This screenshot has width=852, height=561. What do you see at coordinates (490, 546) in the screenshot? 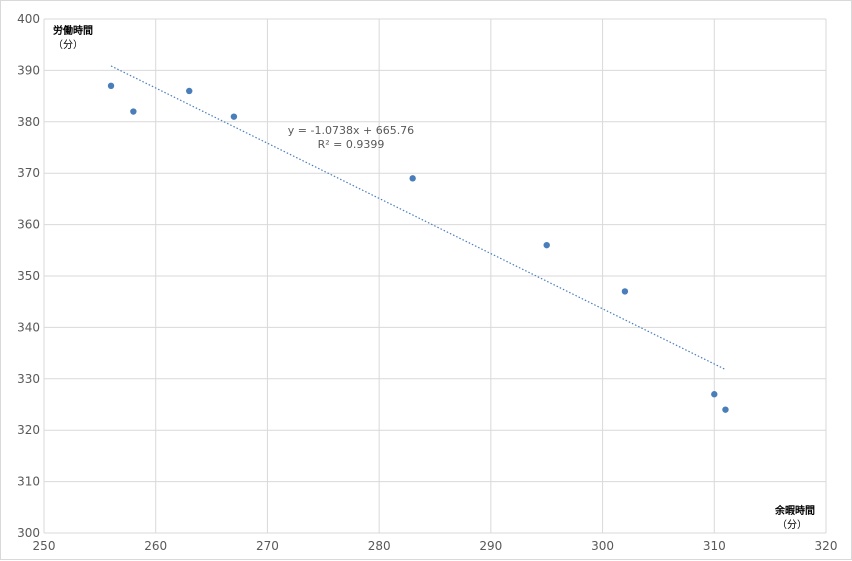
I see `x-tick-label: 290` at bounding box center [490, 546].